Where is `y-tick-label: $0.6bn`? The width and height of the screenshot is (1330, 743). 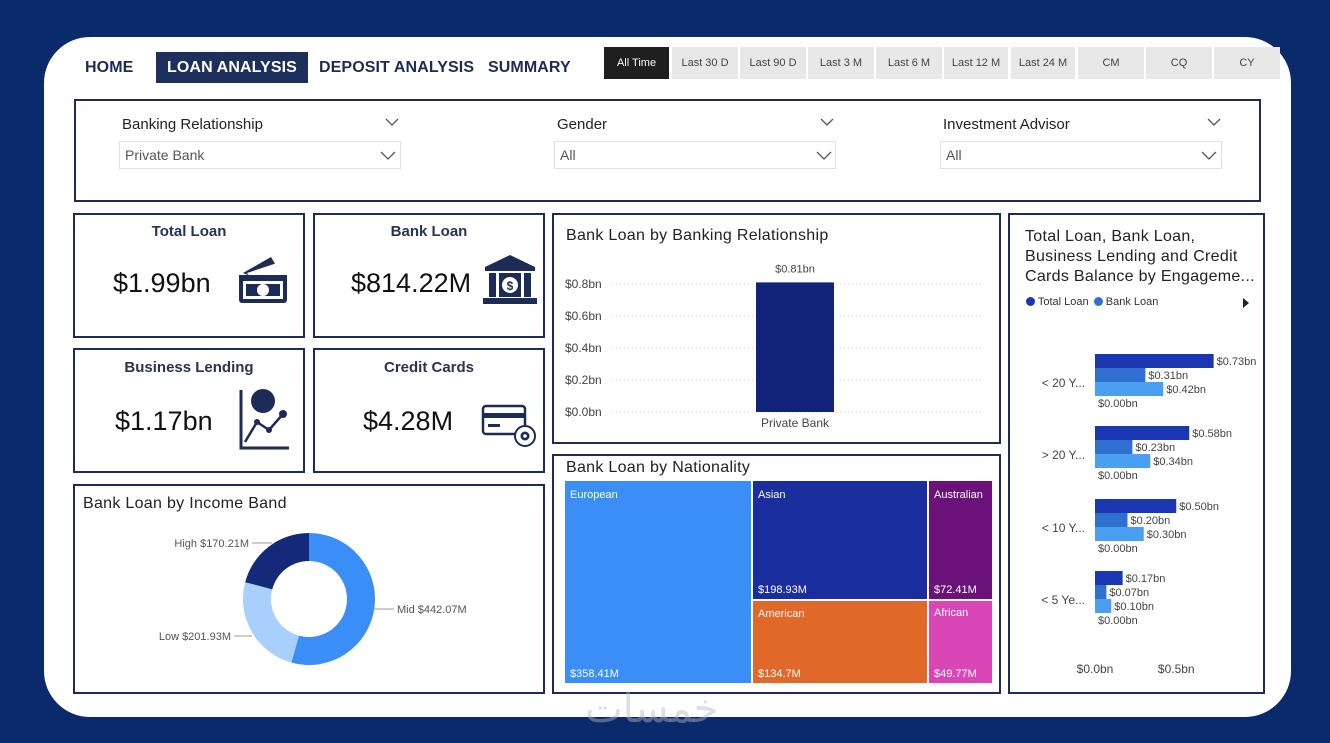
y-tick-label: $0.6bn is located at coordinates (583, 316).